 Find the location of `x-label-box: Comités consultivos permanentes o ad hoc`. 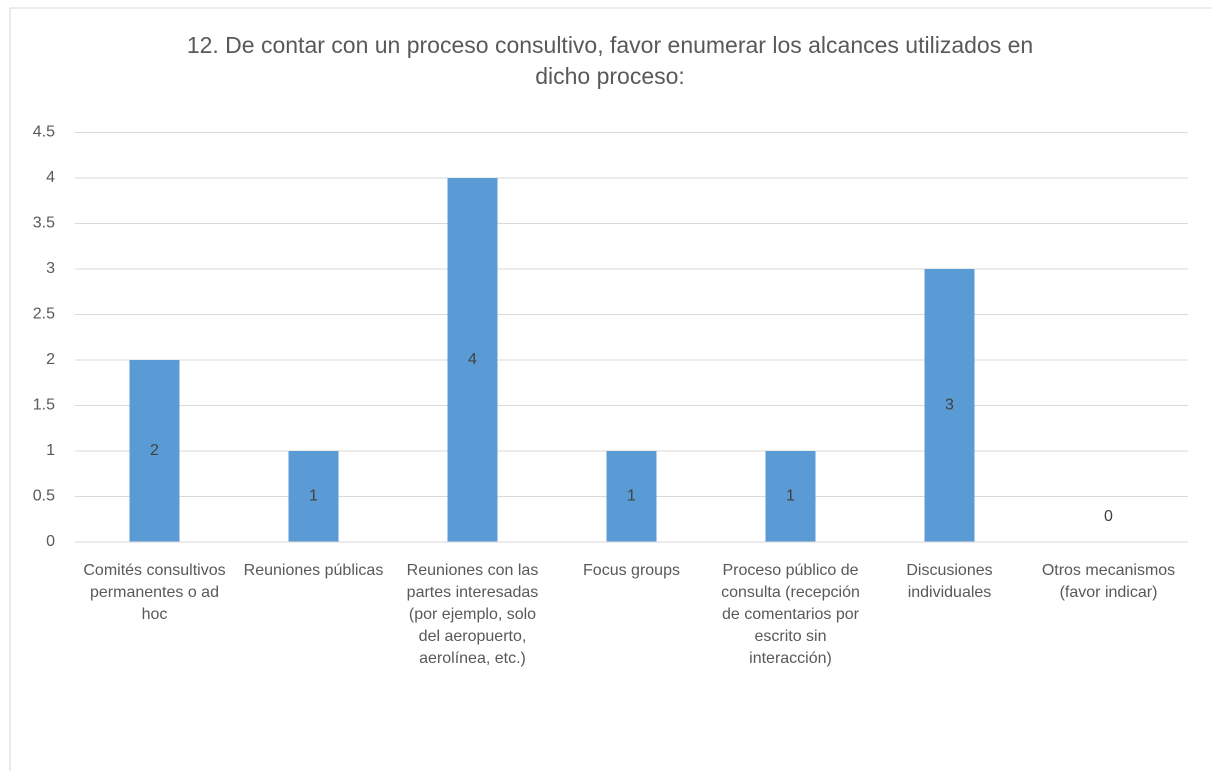

x-label-box: Comités consultivos permanentes o ad hoc is located at coordinates (154, 592).